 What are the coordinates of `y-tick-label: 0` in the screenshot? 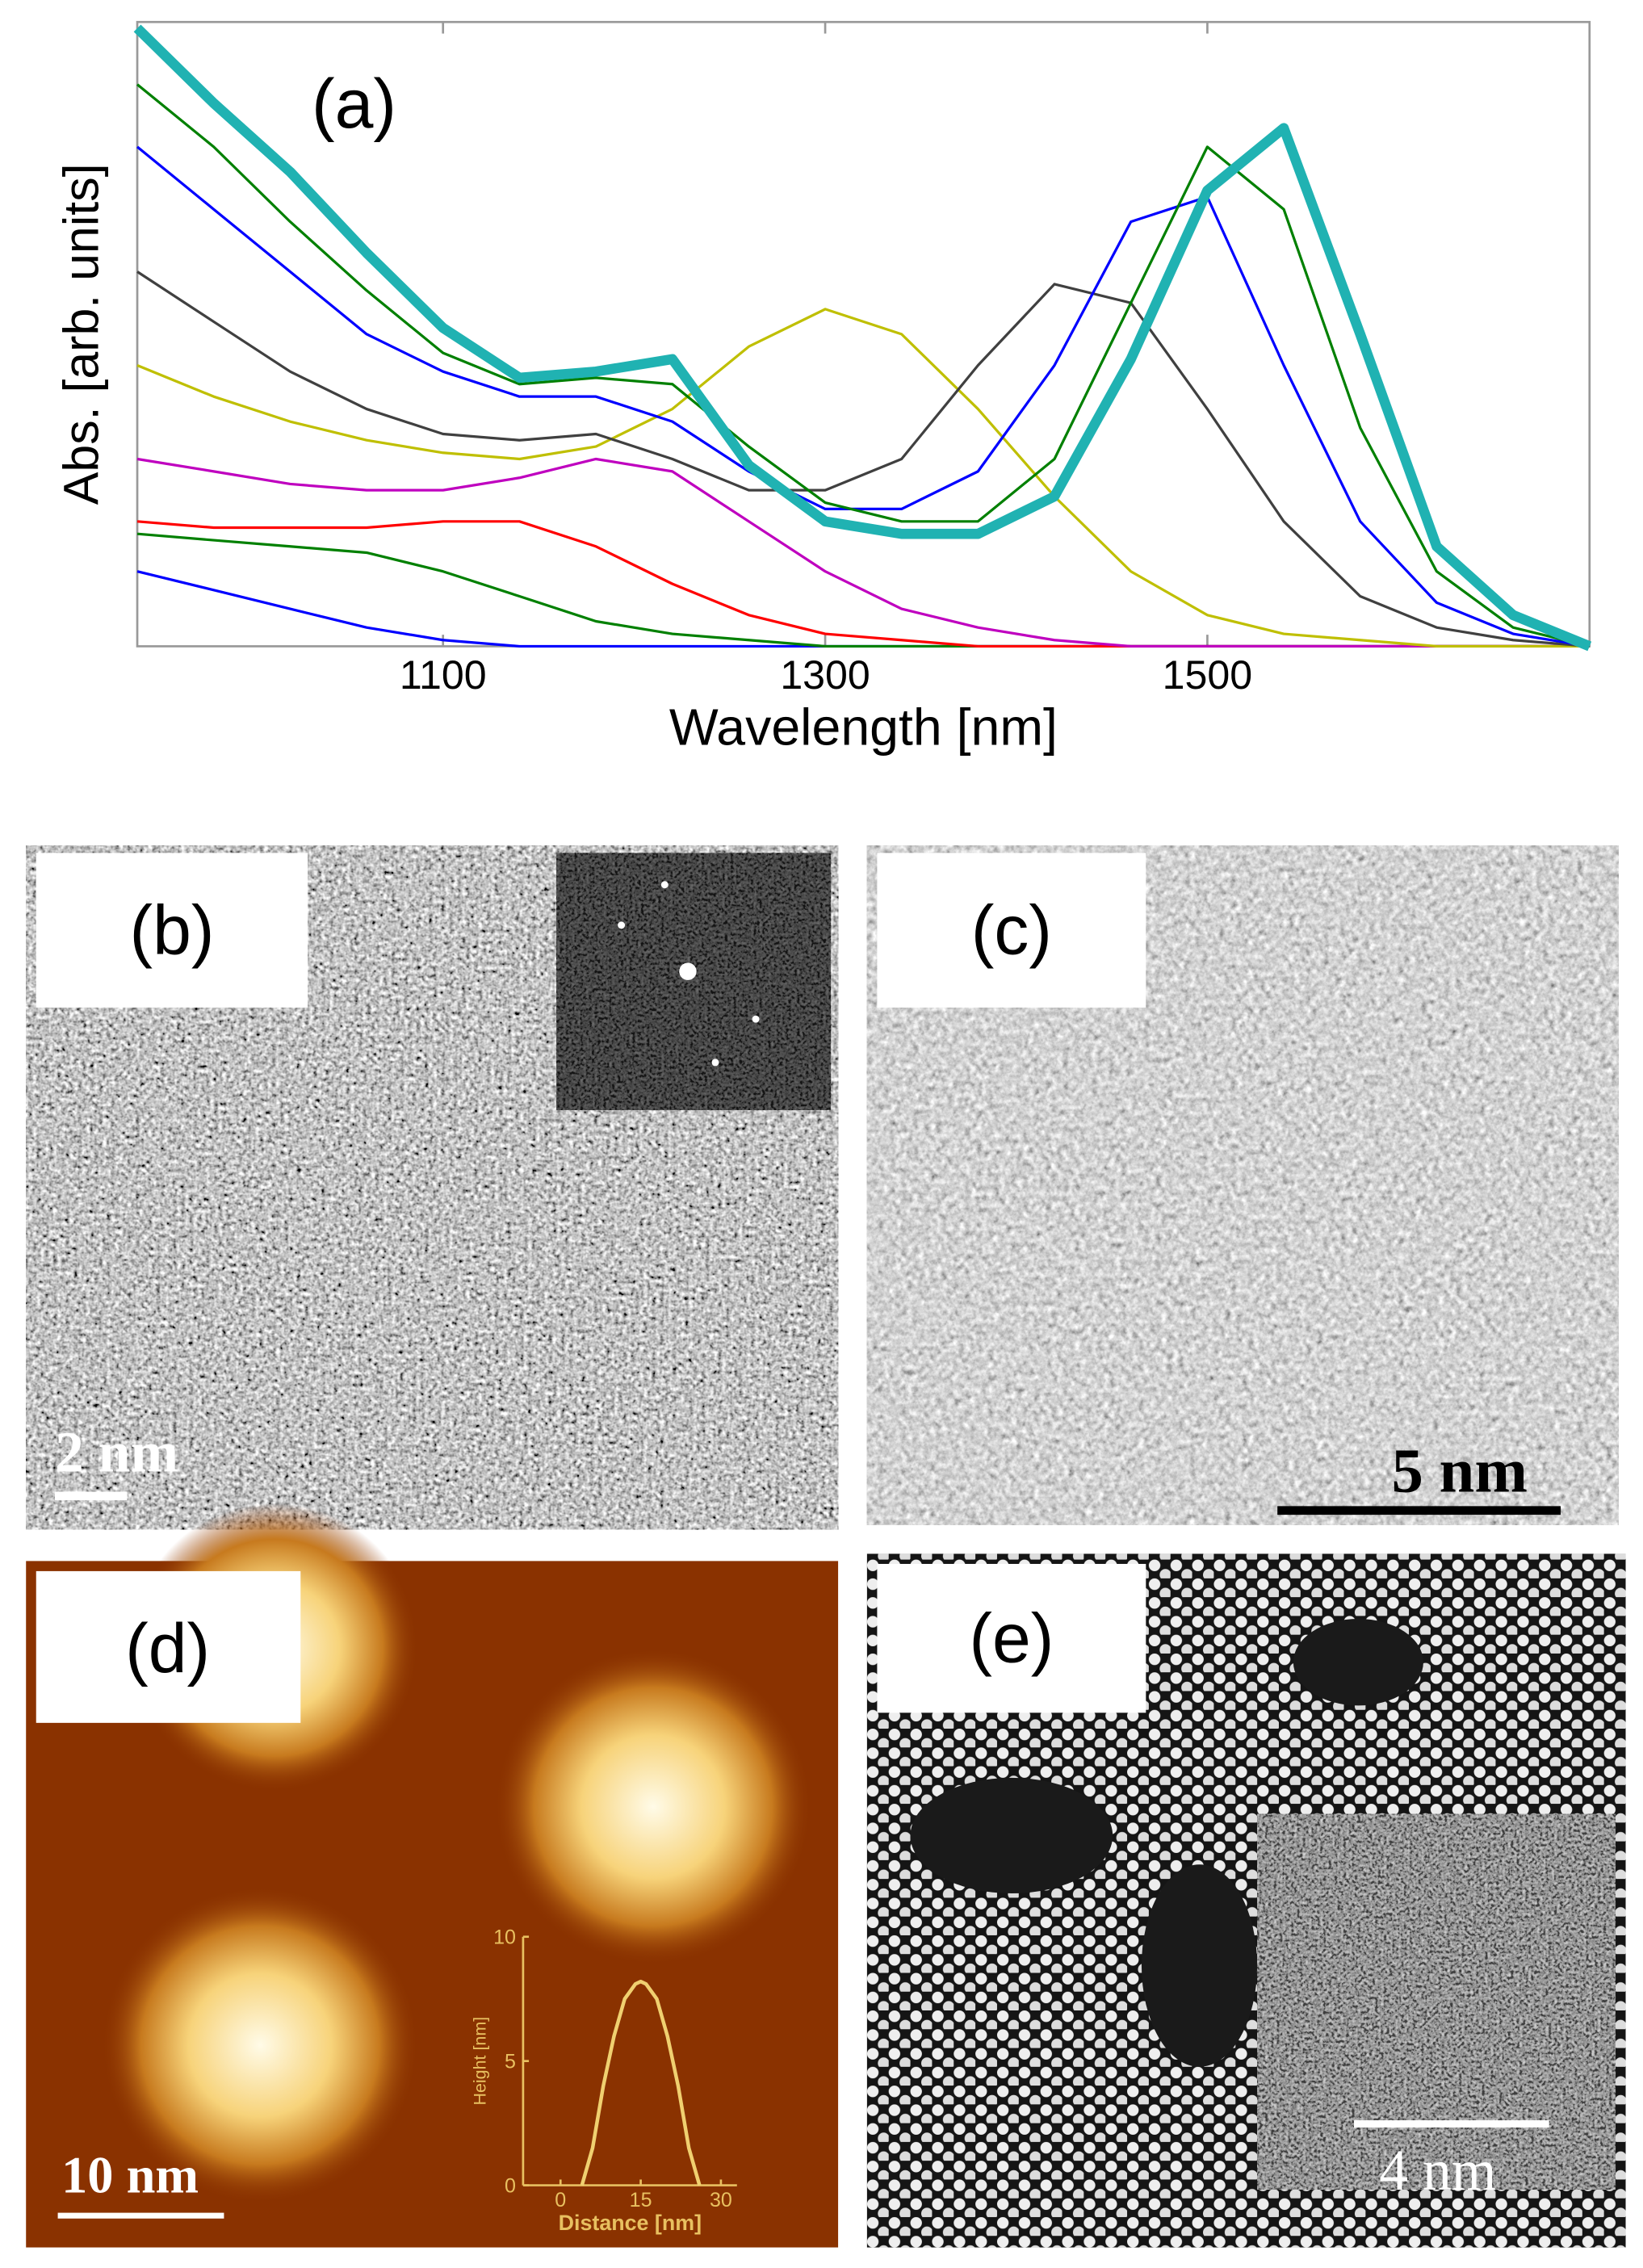 It's located at (511, 2185).